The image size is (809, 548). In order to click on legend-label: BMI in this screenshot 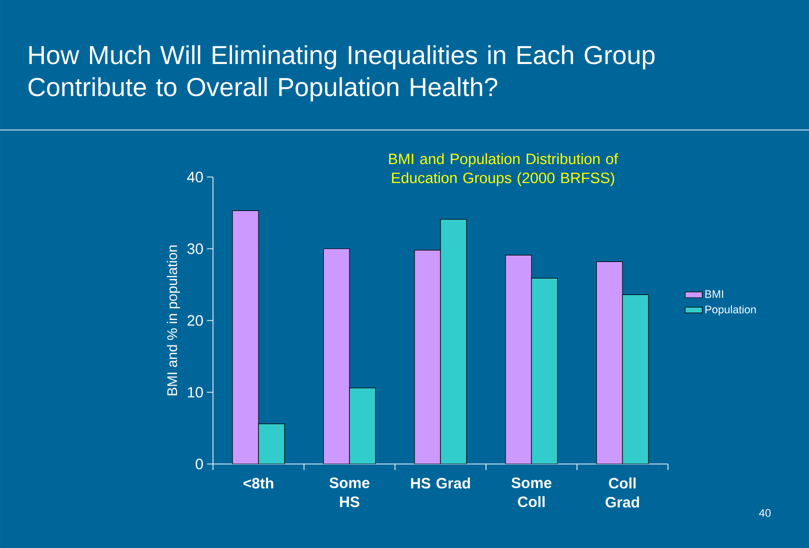, I will do `click(714, 294)`.